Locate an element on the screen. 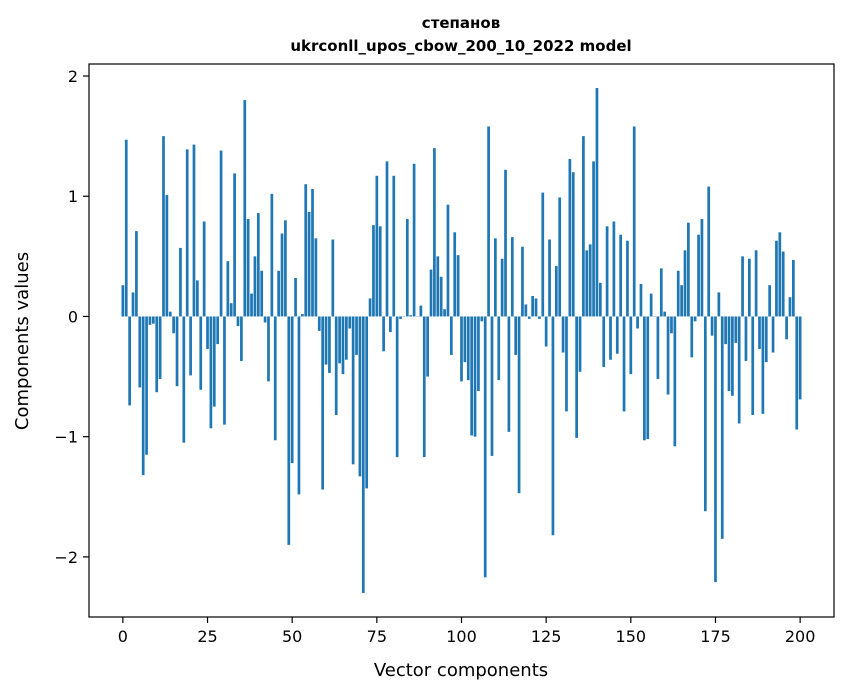 This screenshot has width=847, height=696. y-tick-label: −1 is located at coordinates (66, 437).